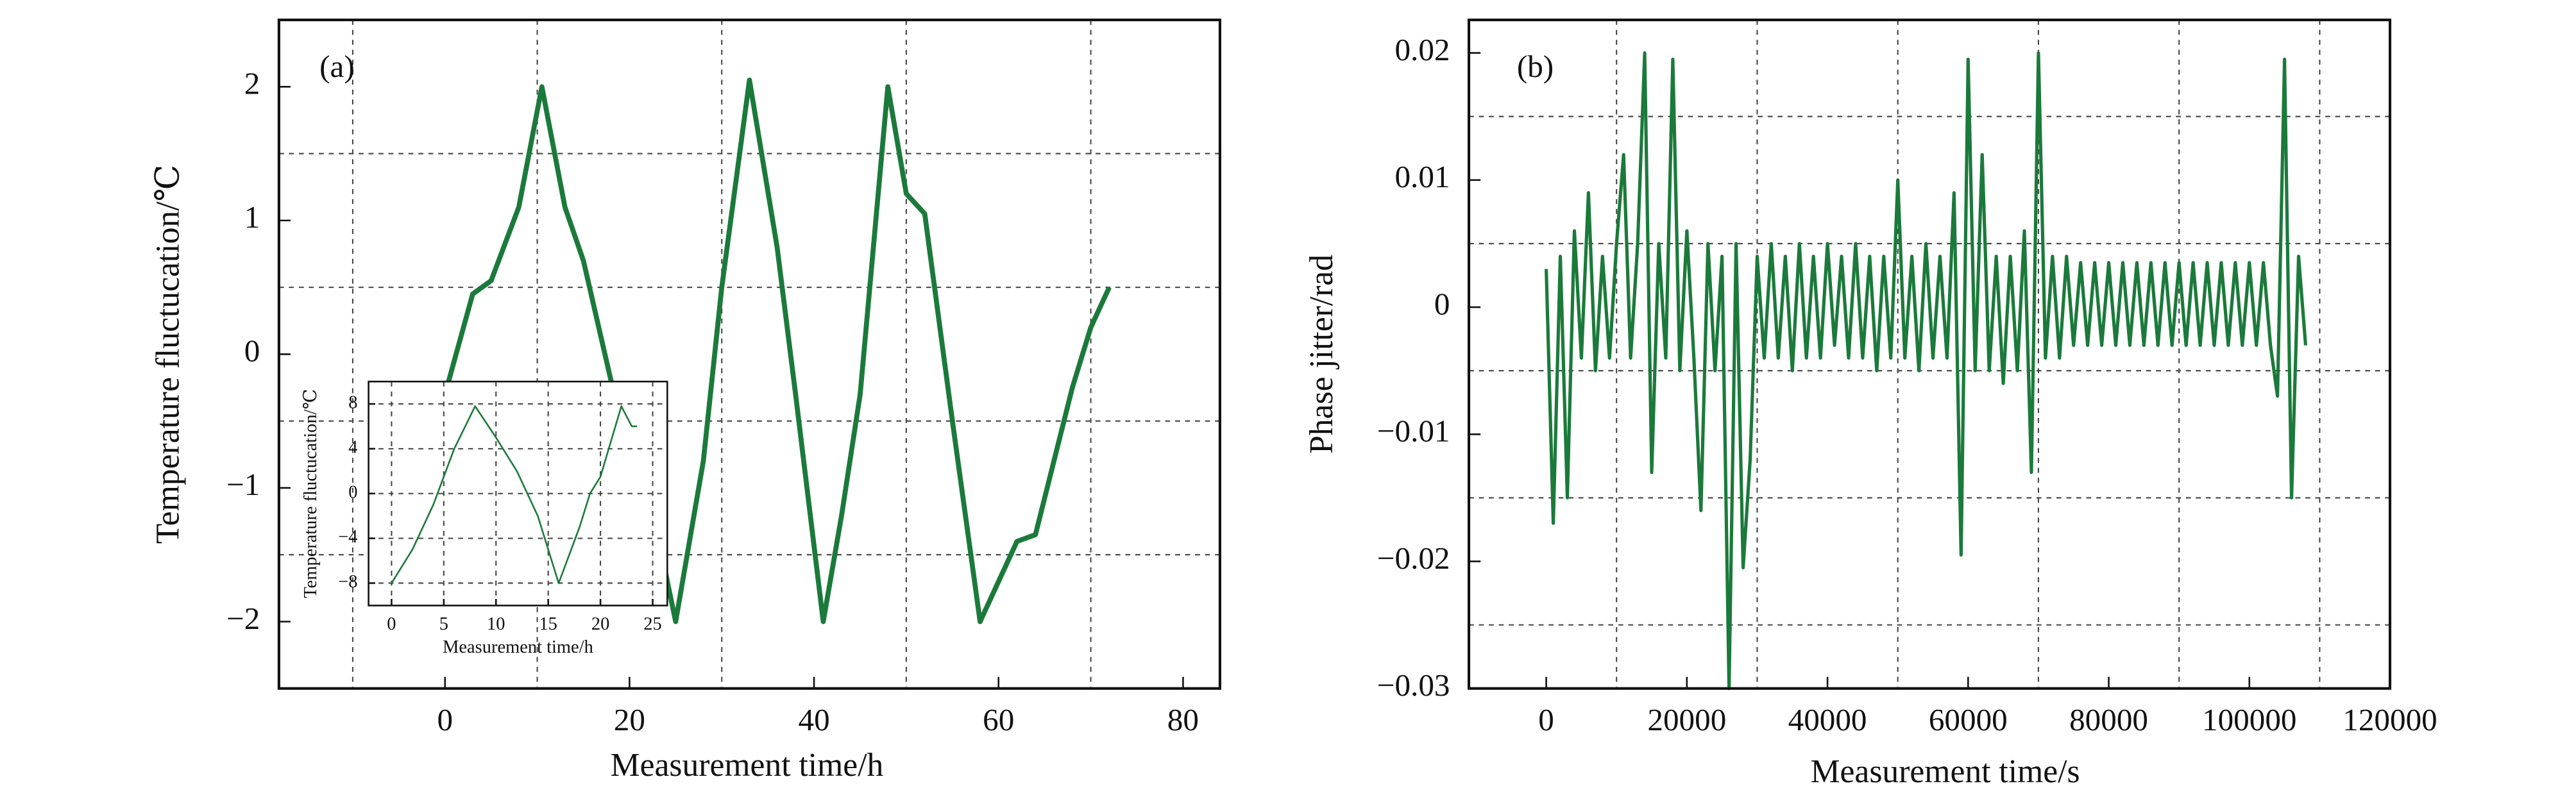  I want to click on y-tick-label: −2, so click(243, 618).